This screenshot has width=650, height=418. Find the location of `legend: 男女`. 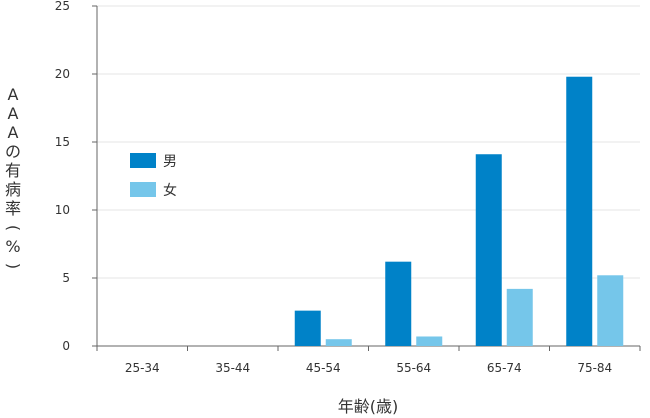

legend: 男女 is located at coordinates (153, 176).